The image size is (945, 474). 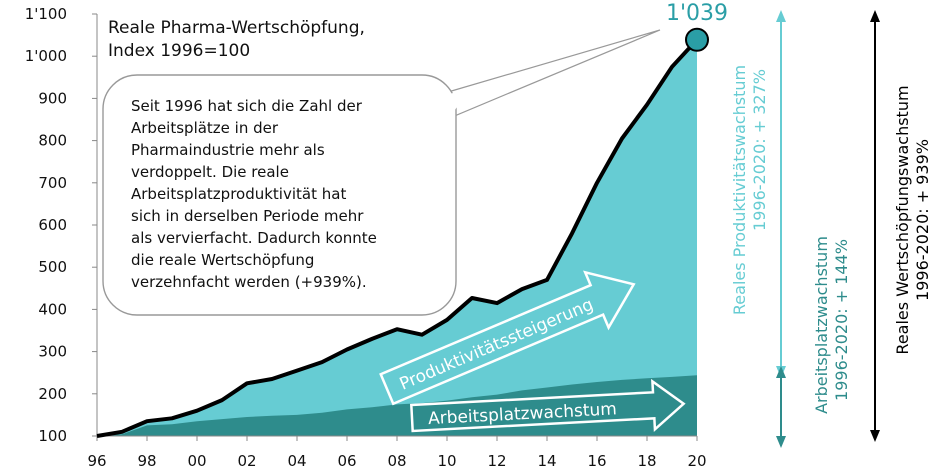 I want to click on x-tick-label: 04, so click(x=296, y=461).